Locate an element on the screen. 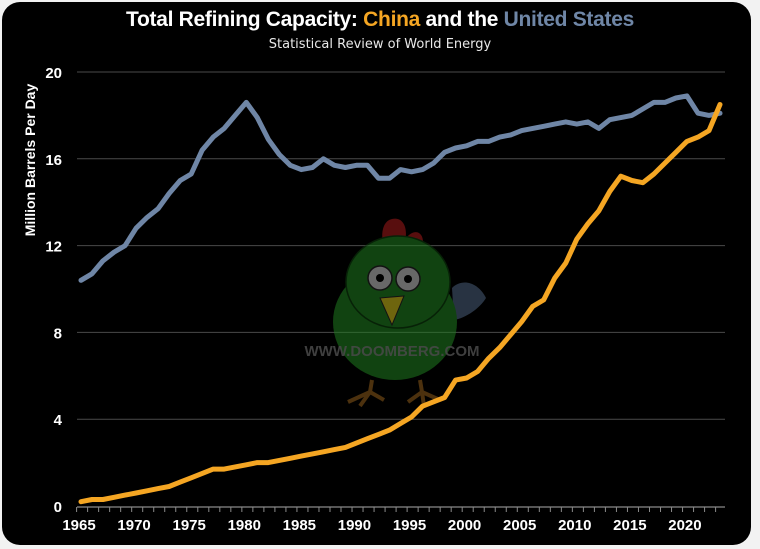 The image size is (760, 549). title-part-3: and the is located at coordinates (462, 19).